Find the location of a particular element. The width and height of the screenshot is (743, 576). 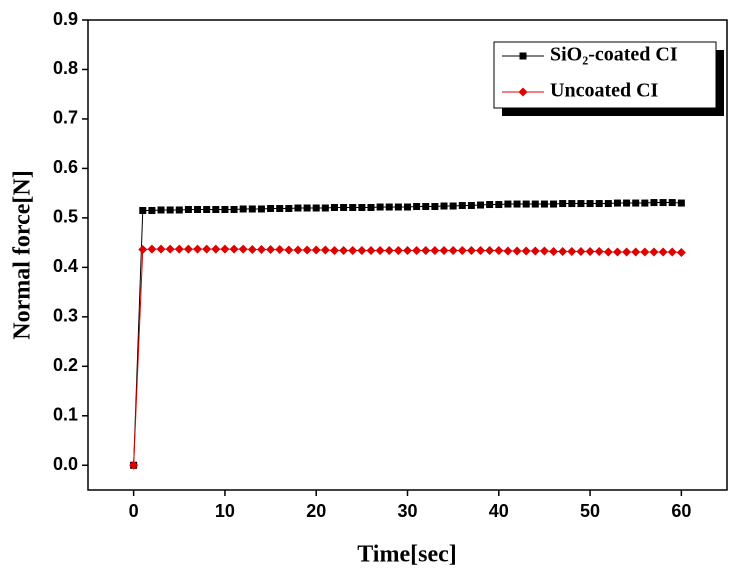

y-tick-label: 0.8 is located at coordinates (65, 68).